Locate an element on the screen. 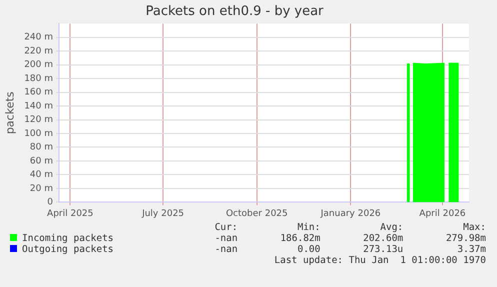 Image resolution: width=497 pixels, height=287 pixels. chart-title: Packets on eth0.9 - by year is located at coordinates (235, 12).